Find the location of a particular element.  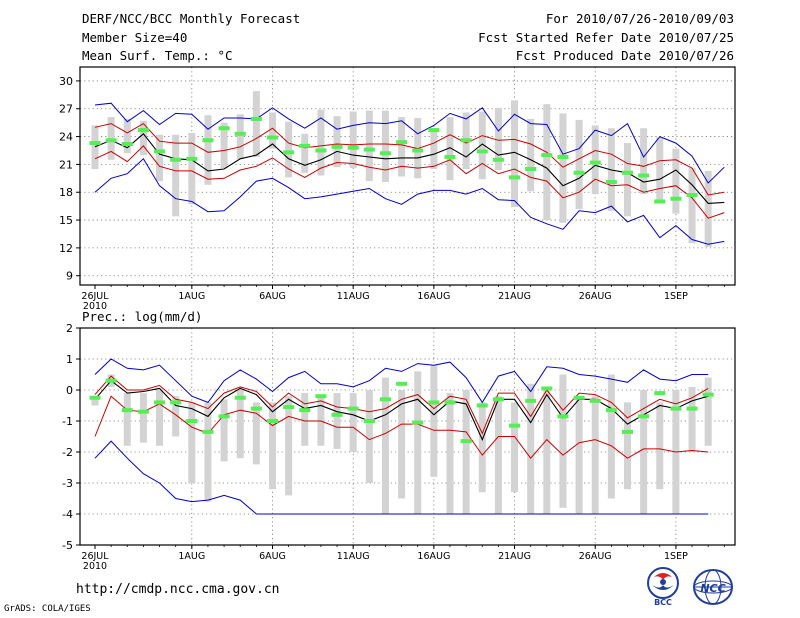

temp-min-line is located at coordinates (409, 201).